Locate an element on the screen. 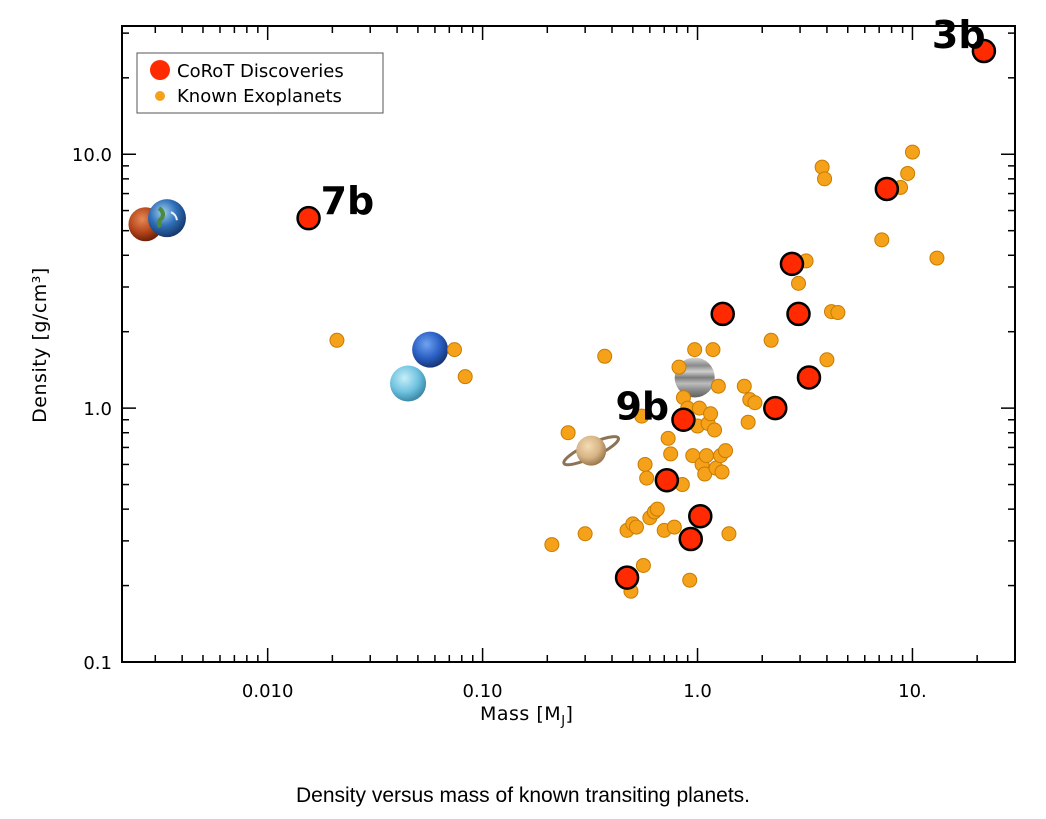  neptune-icon is located at coordinates (430, 349).